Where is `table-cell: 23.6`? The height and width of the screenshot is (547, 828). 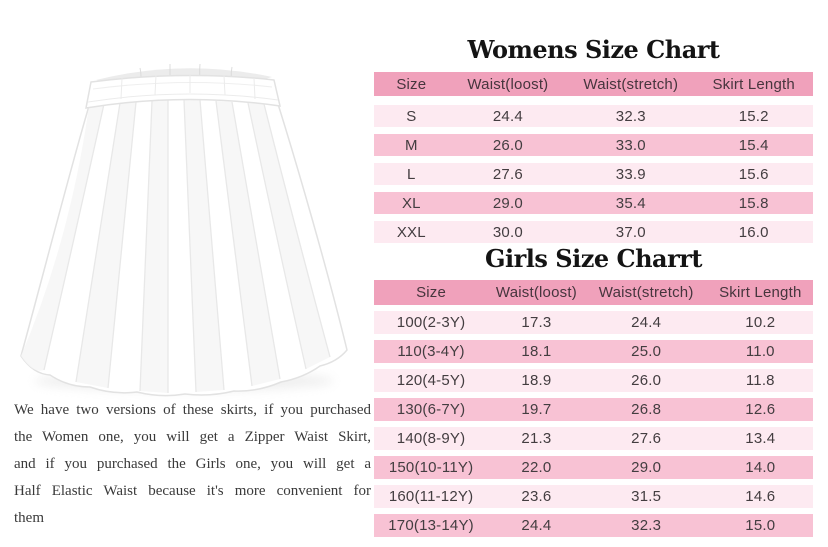 table-cell: 23.6 is located at coordinates (536, 496).